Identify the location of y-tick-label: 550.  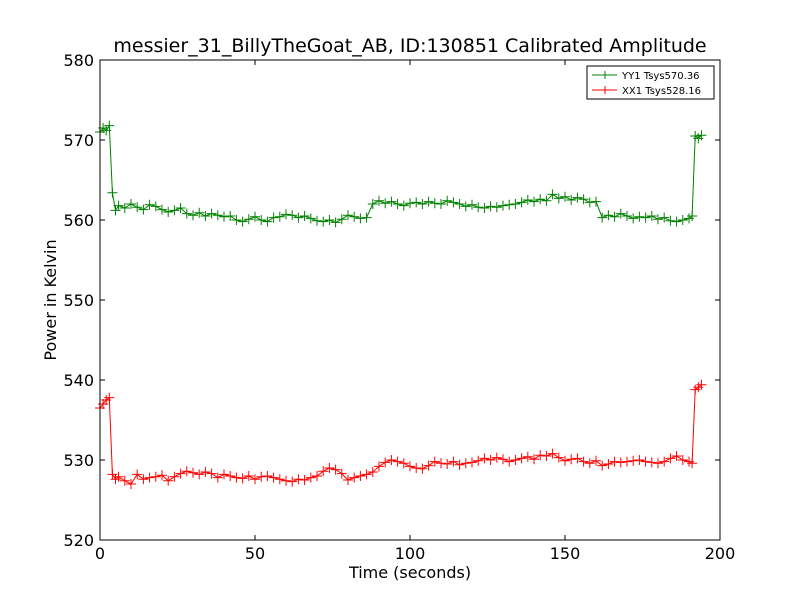
(78, 300).